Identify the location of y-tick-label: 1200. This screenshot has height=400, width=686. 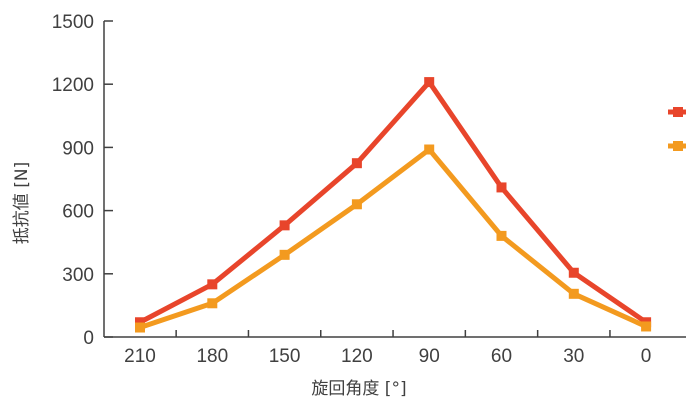
(73, 85).